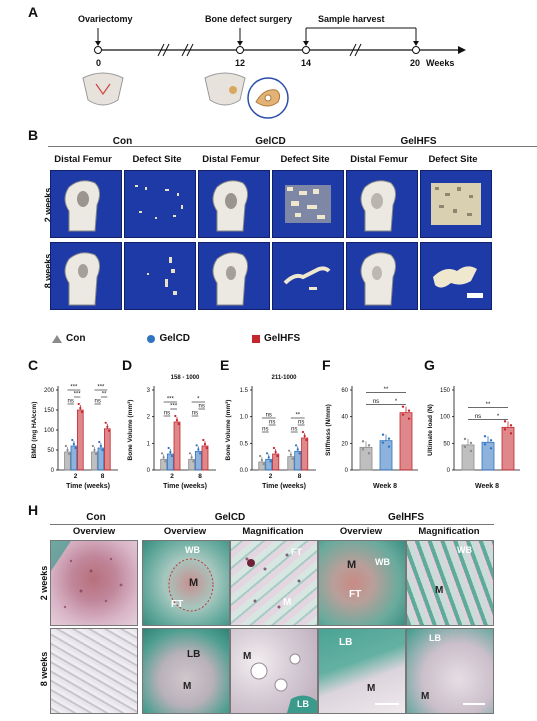  Describe the element at coordinates (406, 517) in the screenshot. I see `hist-group-gelhfs: GelHFS` at that location.